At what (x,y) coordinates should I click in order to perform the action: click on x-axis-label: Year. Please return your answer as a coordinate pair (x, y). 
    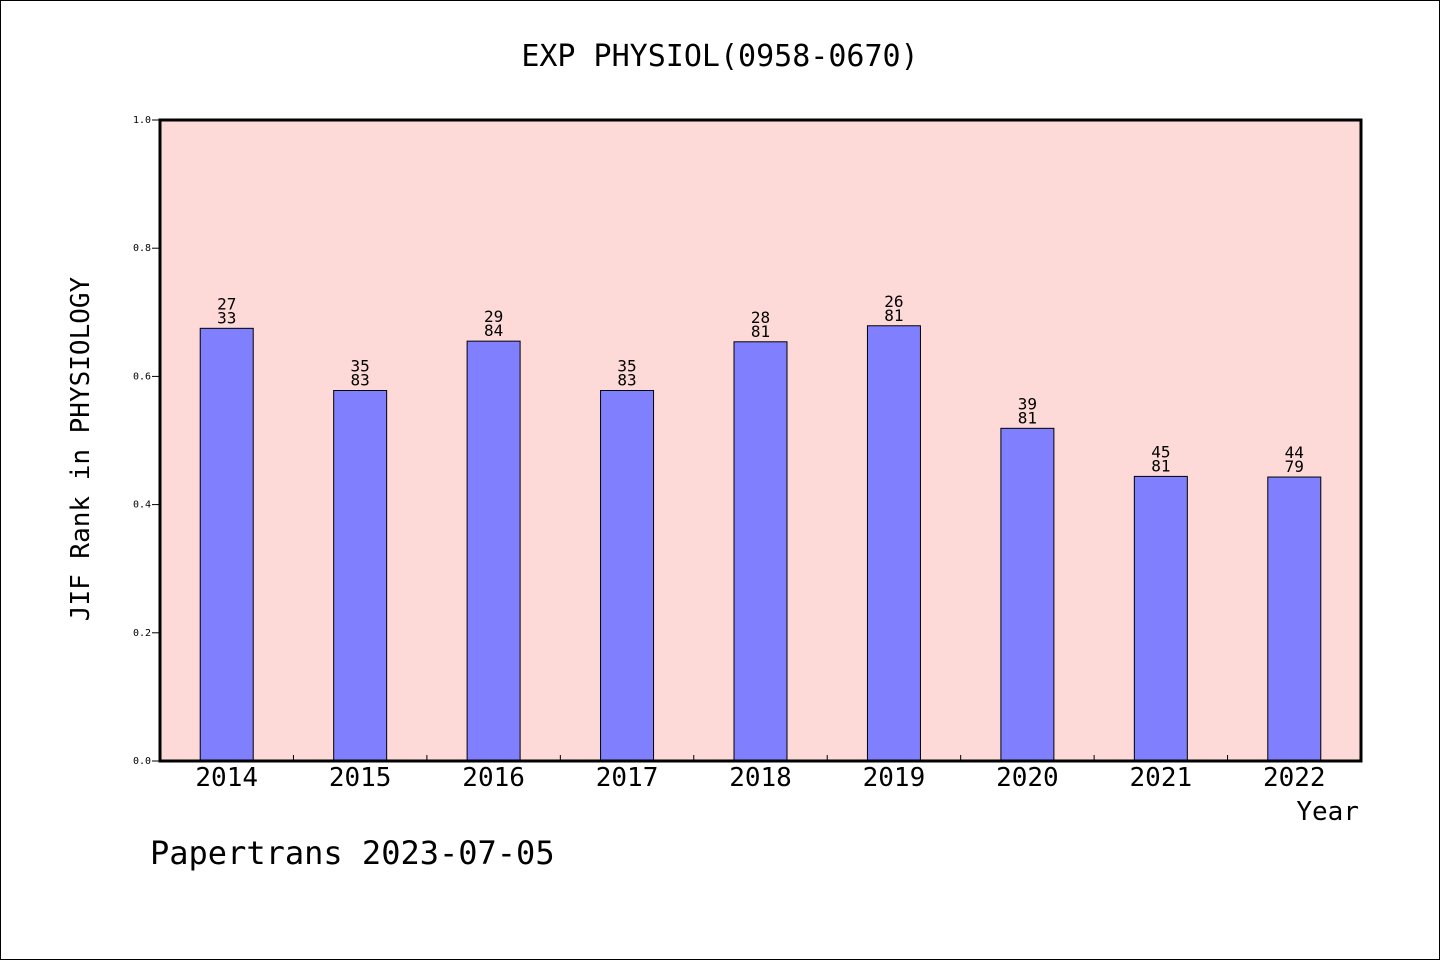
    Looking at the image, I should click on (1327, 812).